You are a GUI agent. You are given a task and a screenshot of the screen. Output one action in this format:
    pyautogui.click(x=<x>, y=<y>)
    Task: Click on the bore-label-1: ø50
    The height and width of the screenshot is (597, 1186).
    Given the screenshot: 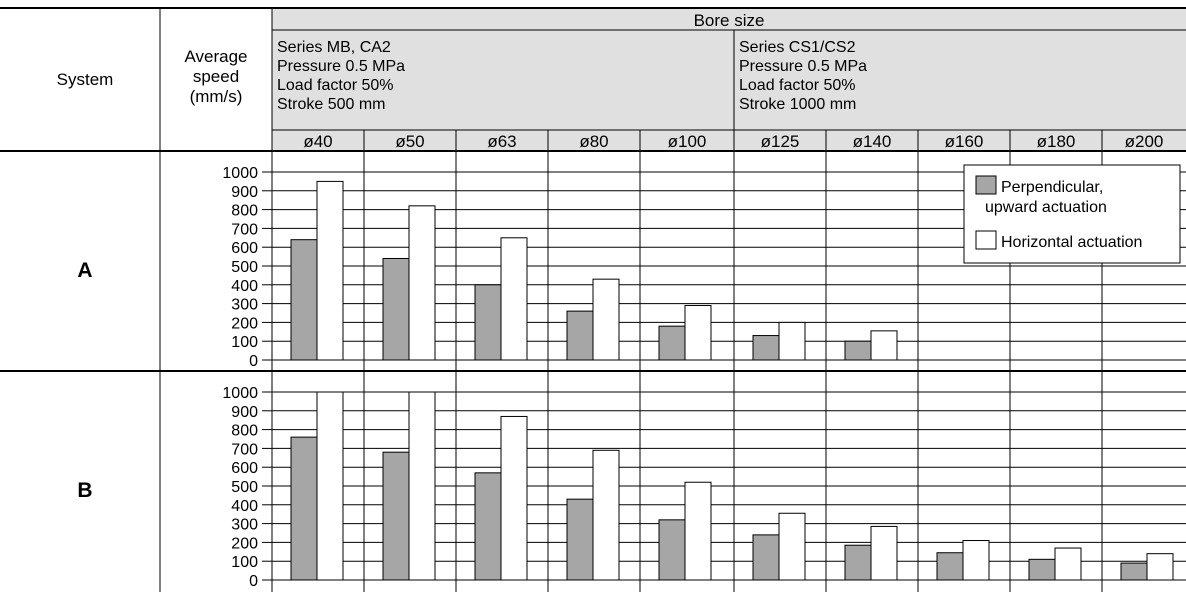 What is the action you would take?
    pyautogui.click(x=409, y=141)
    